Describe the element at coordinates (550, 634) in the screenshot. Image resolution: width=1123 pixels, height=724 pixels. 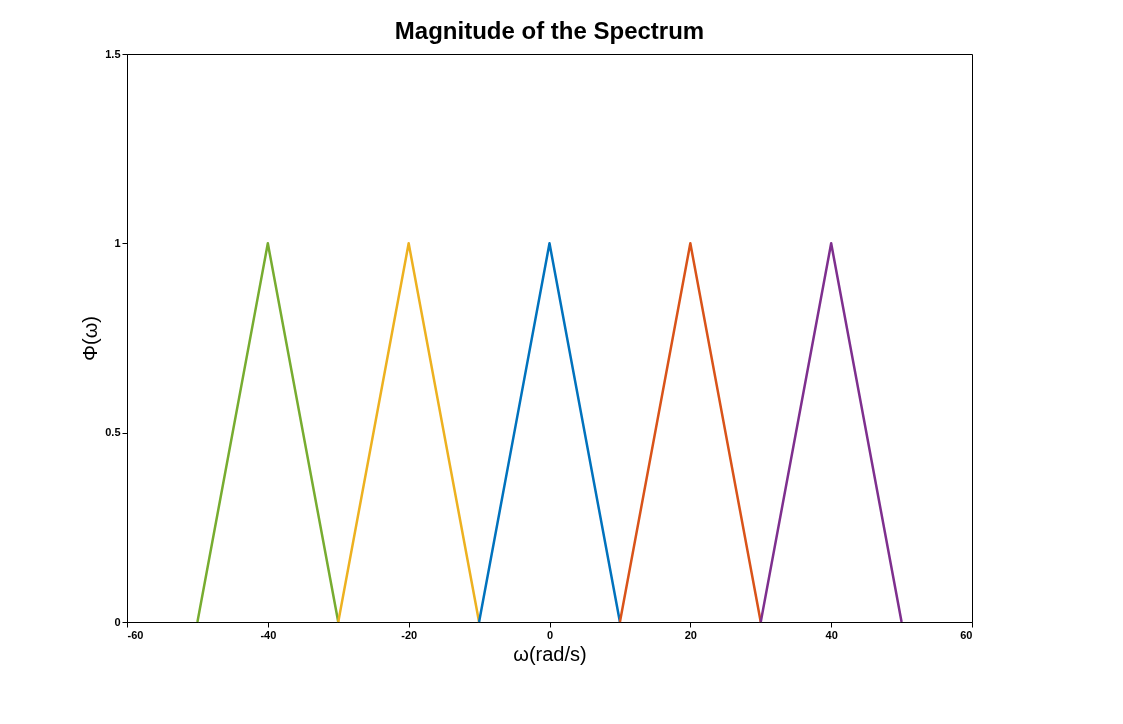
I see `x-tick-label: 0` at that location.